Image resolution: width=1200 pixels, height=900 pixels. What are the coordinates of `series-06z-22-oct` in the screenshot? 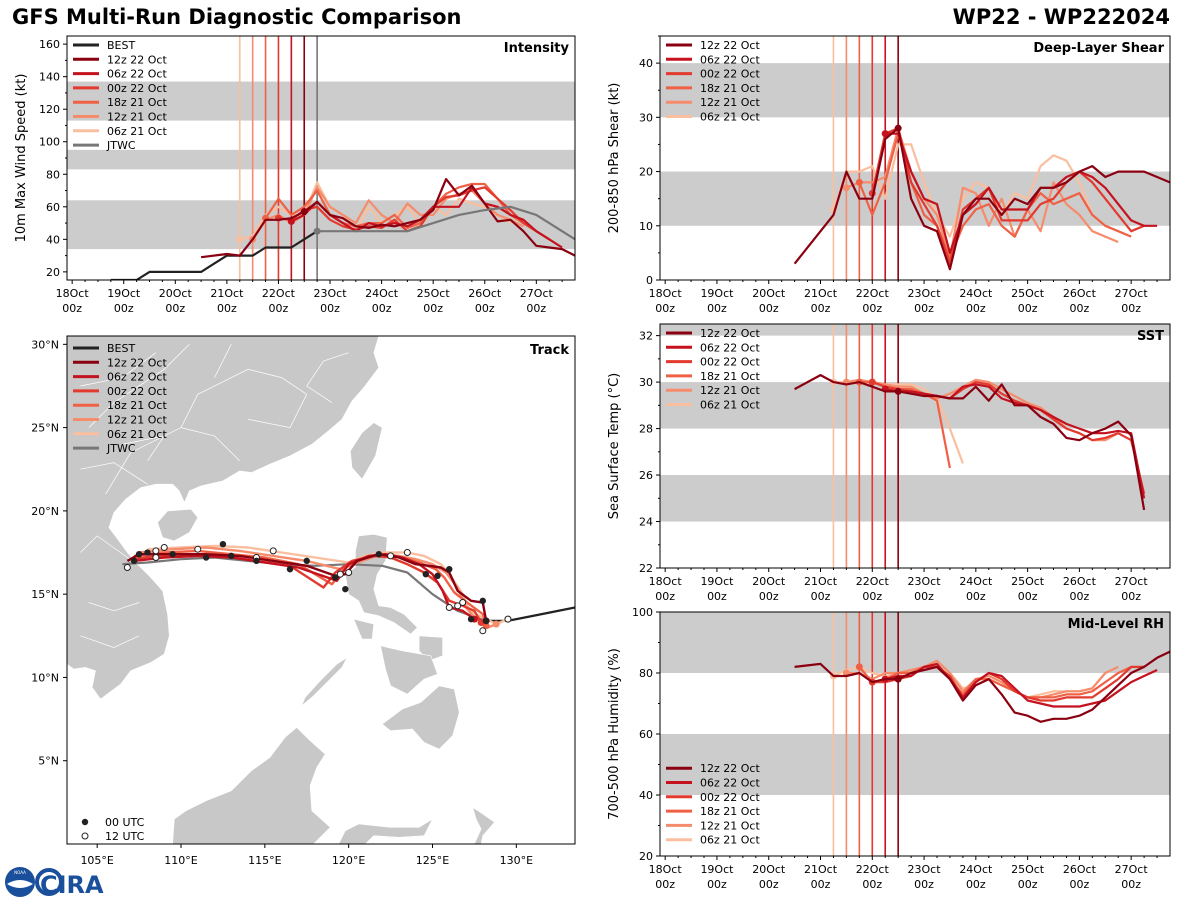 It's located at (426, 217).